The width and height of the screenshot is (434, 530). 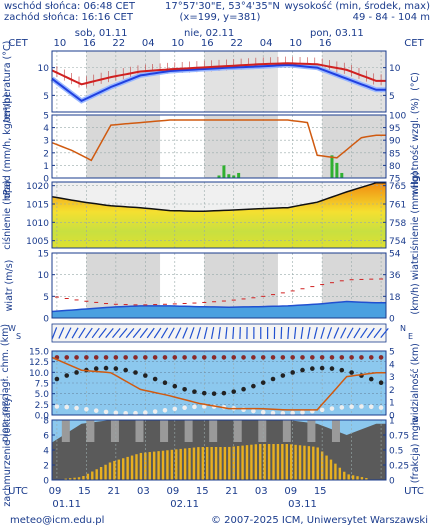 What do you see at coordinates (46, 452) in the screenshot?
I see `clouds-left-tick-label: 4` at bounding box center [46, 452].